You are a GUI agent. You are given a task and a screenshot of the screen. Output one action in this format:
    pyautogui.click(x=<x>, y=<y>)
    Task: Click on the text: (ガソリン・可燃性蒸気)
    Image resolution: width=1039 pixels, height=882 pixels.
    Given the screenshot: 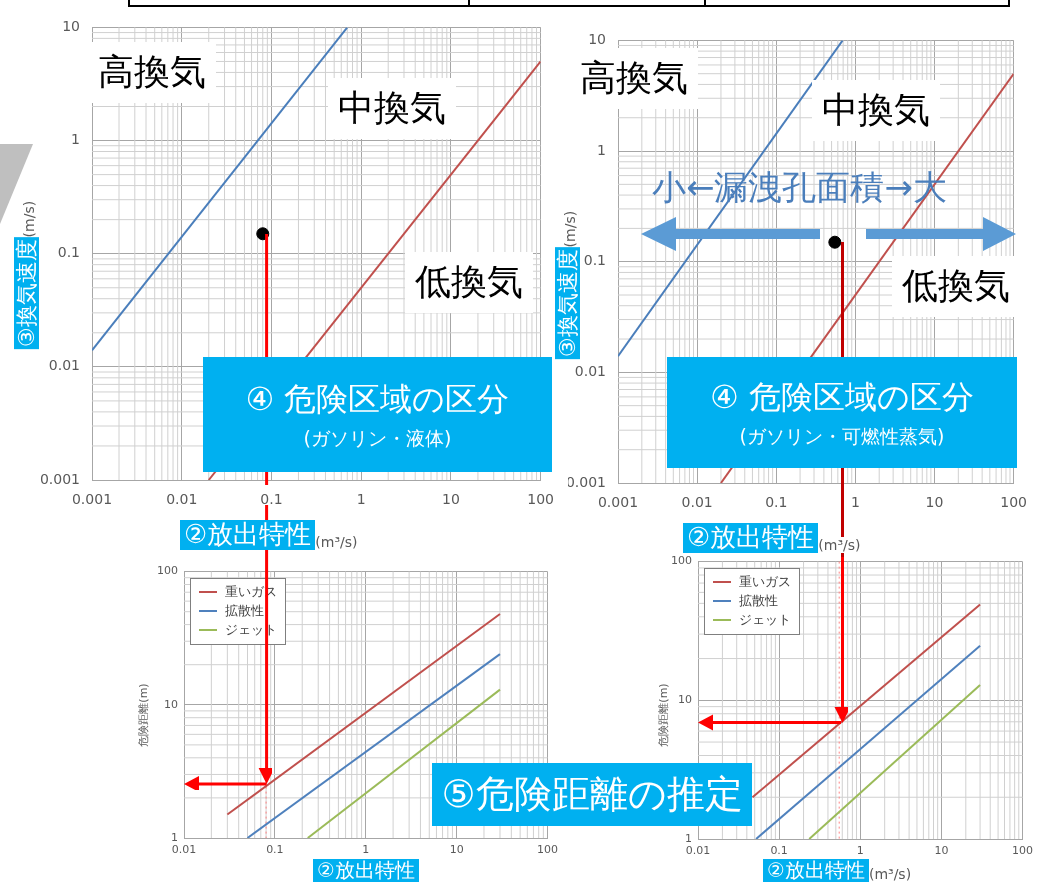 What is the action you would take?
    pyautogui.click(x=842, y=435)
    